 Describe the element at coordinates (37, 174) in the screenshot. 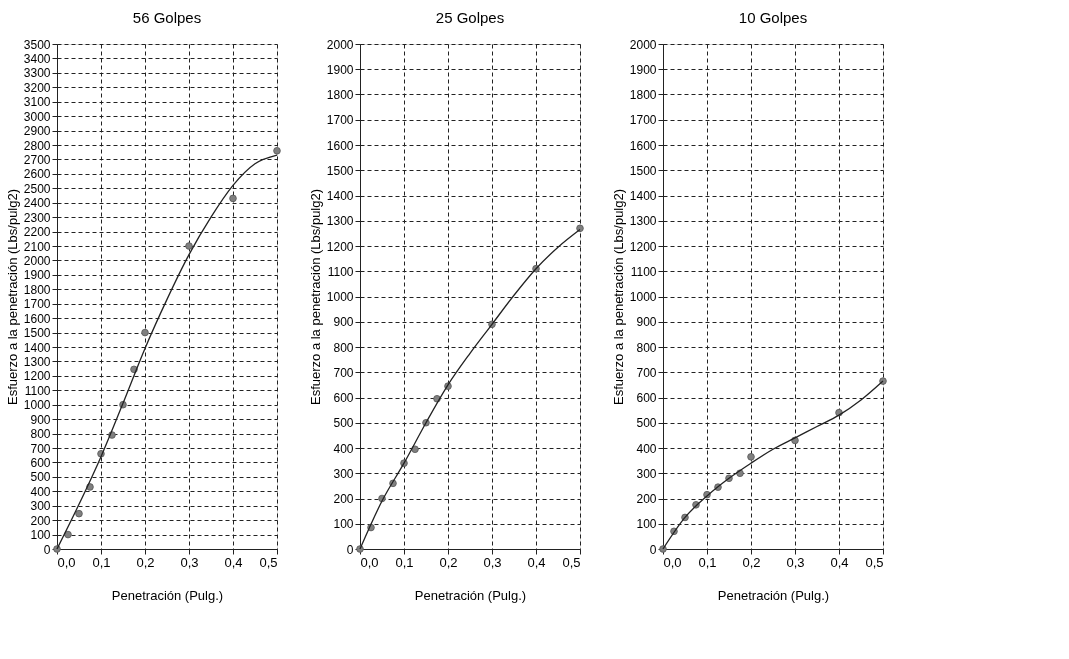

I see `y-tick-label: 2600` at that location.